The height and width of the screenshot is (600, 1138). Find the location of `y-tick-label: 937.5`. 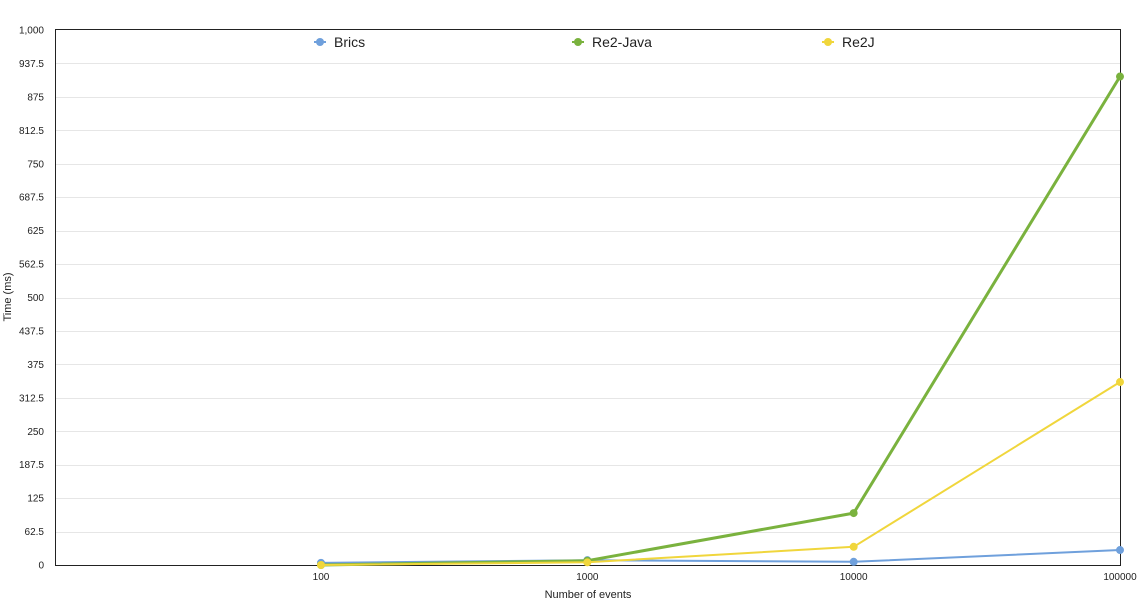

y-tick-label: 937.5 is located at coordinates (31, 64).